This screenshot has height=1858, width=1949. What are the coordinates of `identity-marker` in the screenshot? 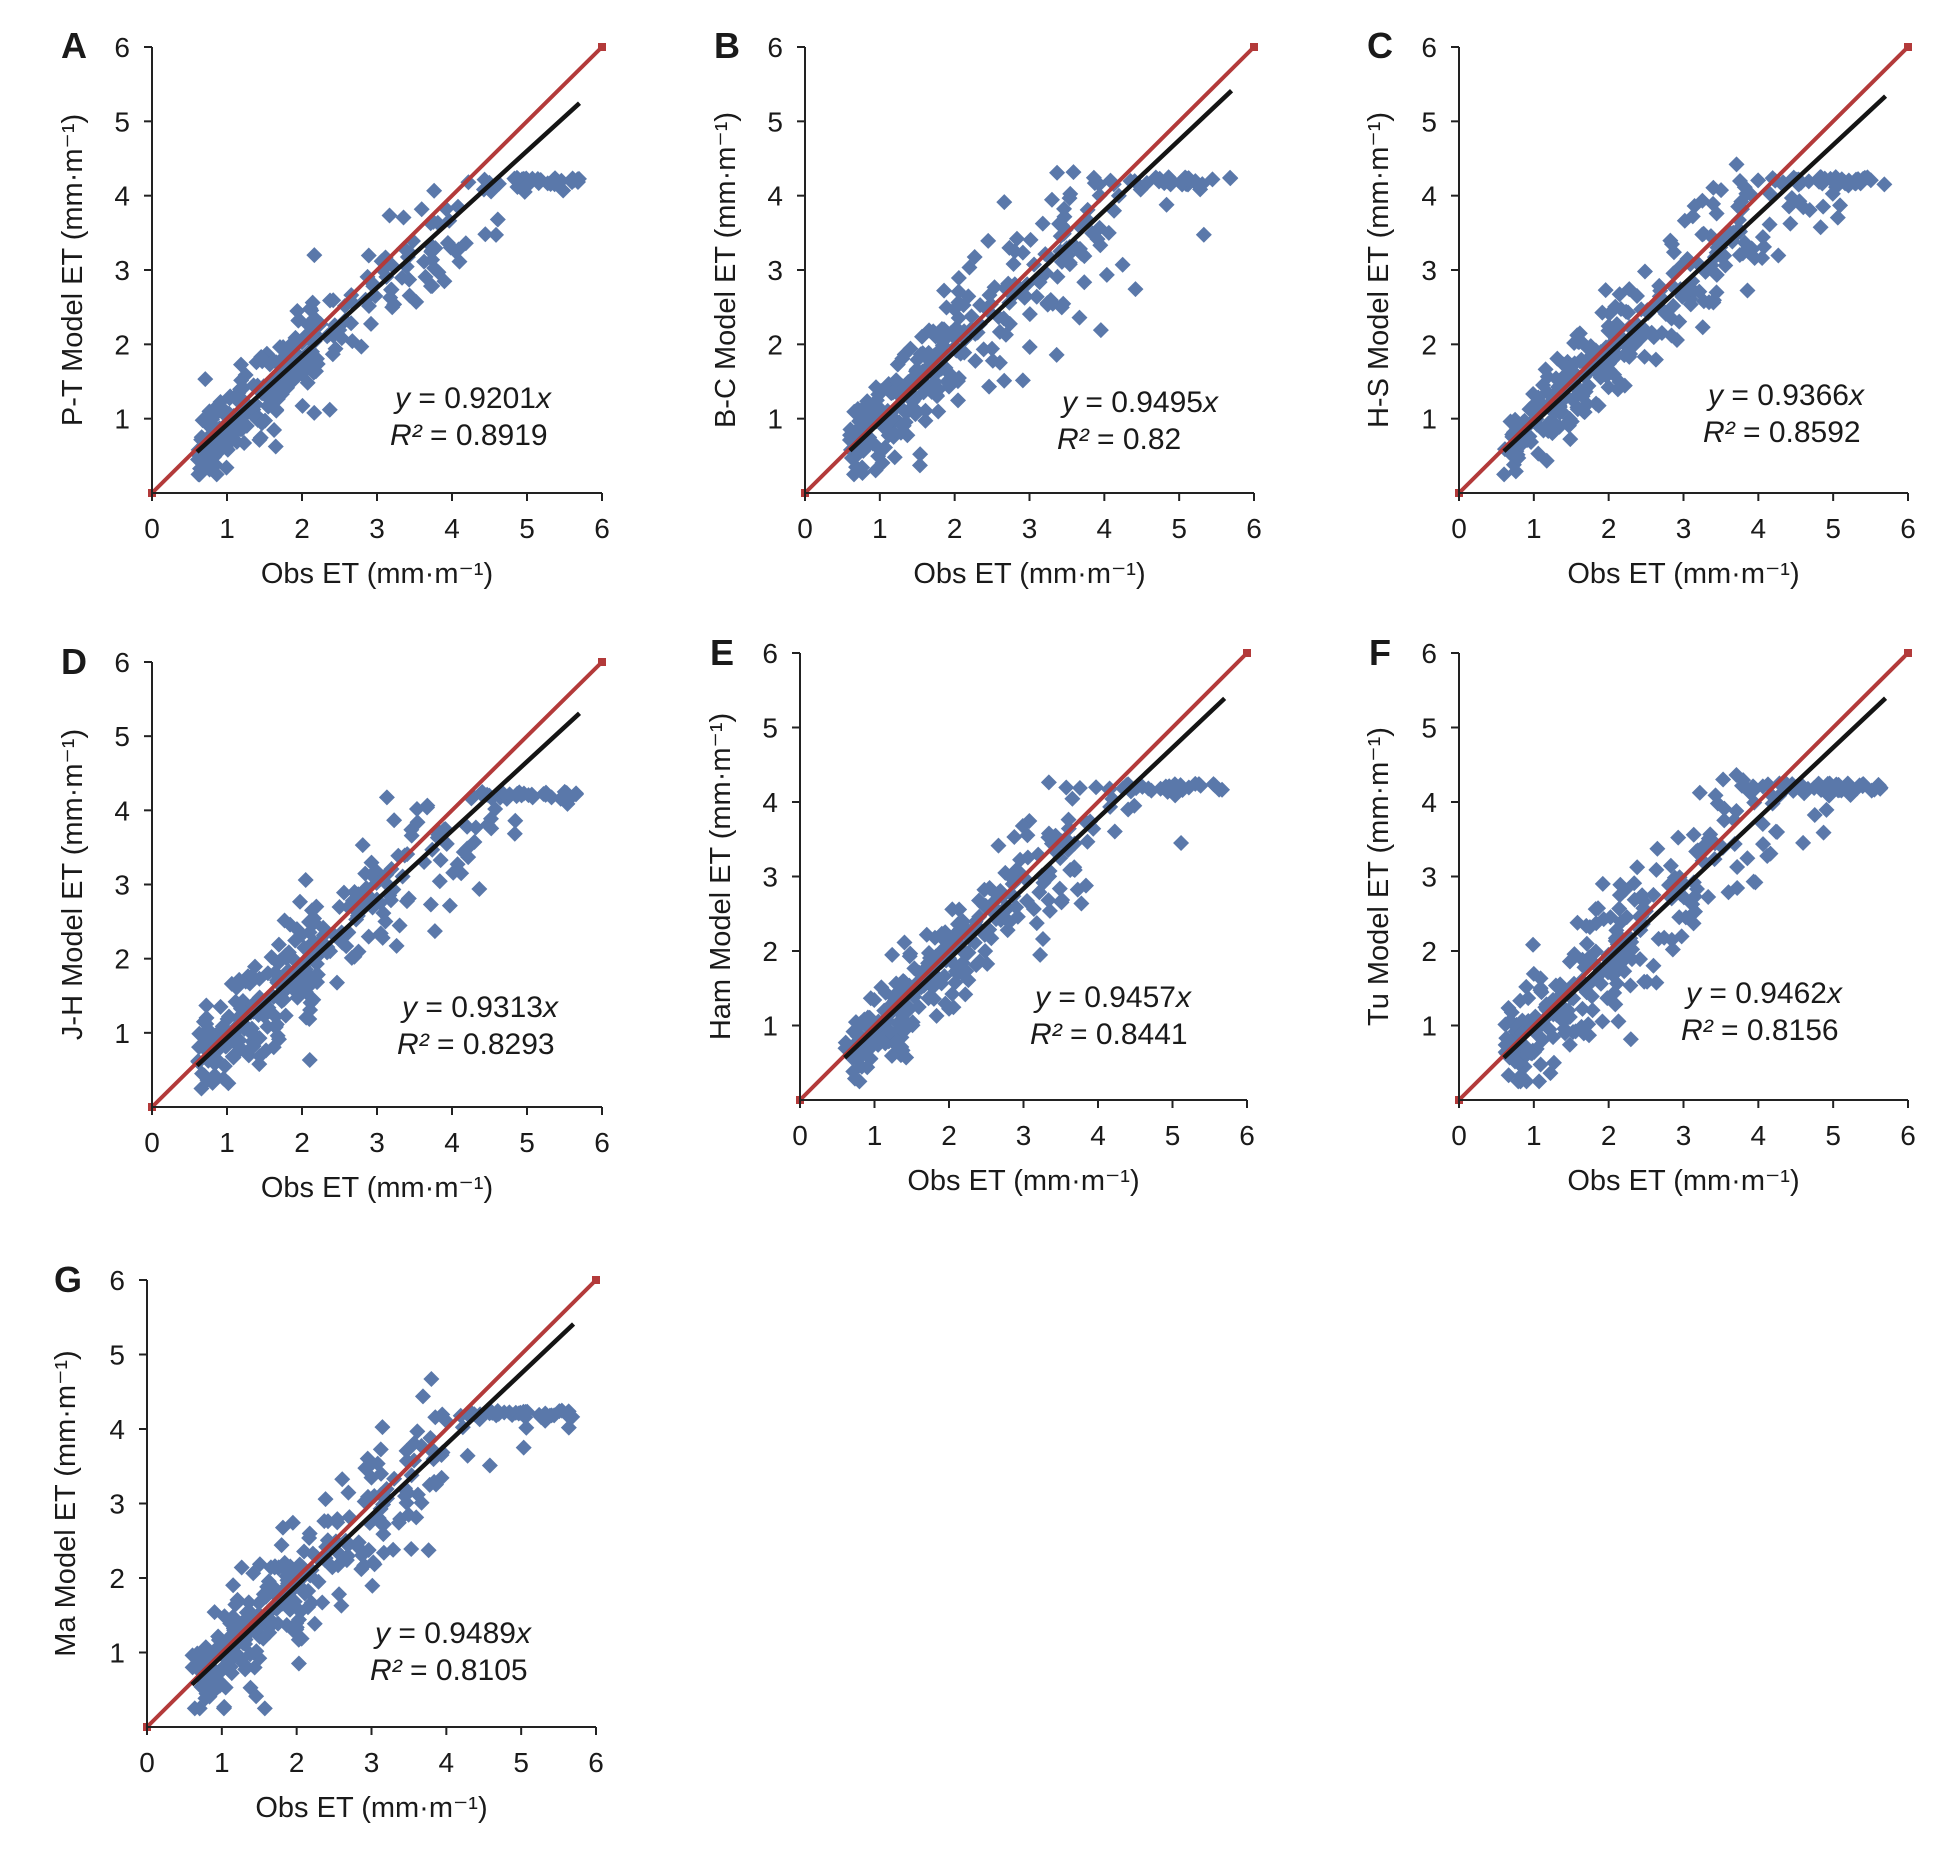 It's located at (1254, 47).